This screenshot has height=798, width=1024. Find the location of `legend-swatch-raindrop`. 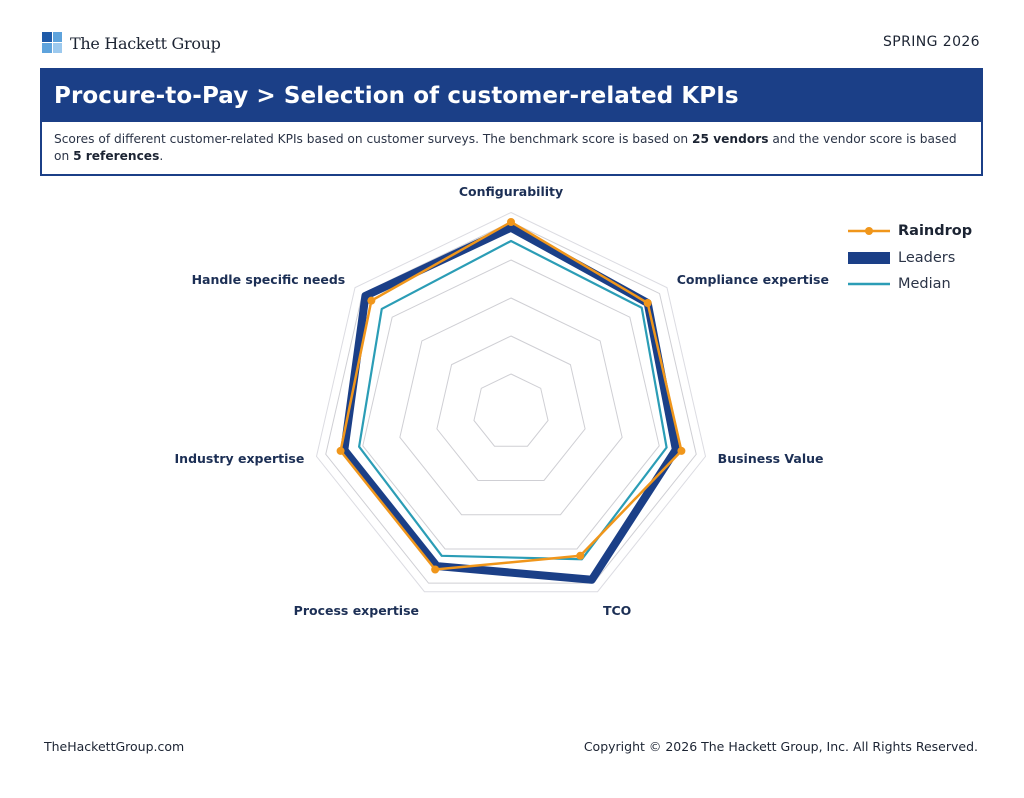

legend-swatch-raindrop is located at coordinates (869, 231).